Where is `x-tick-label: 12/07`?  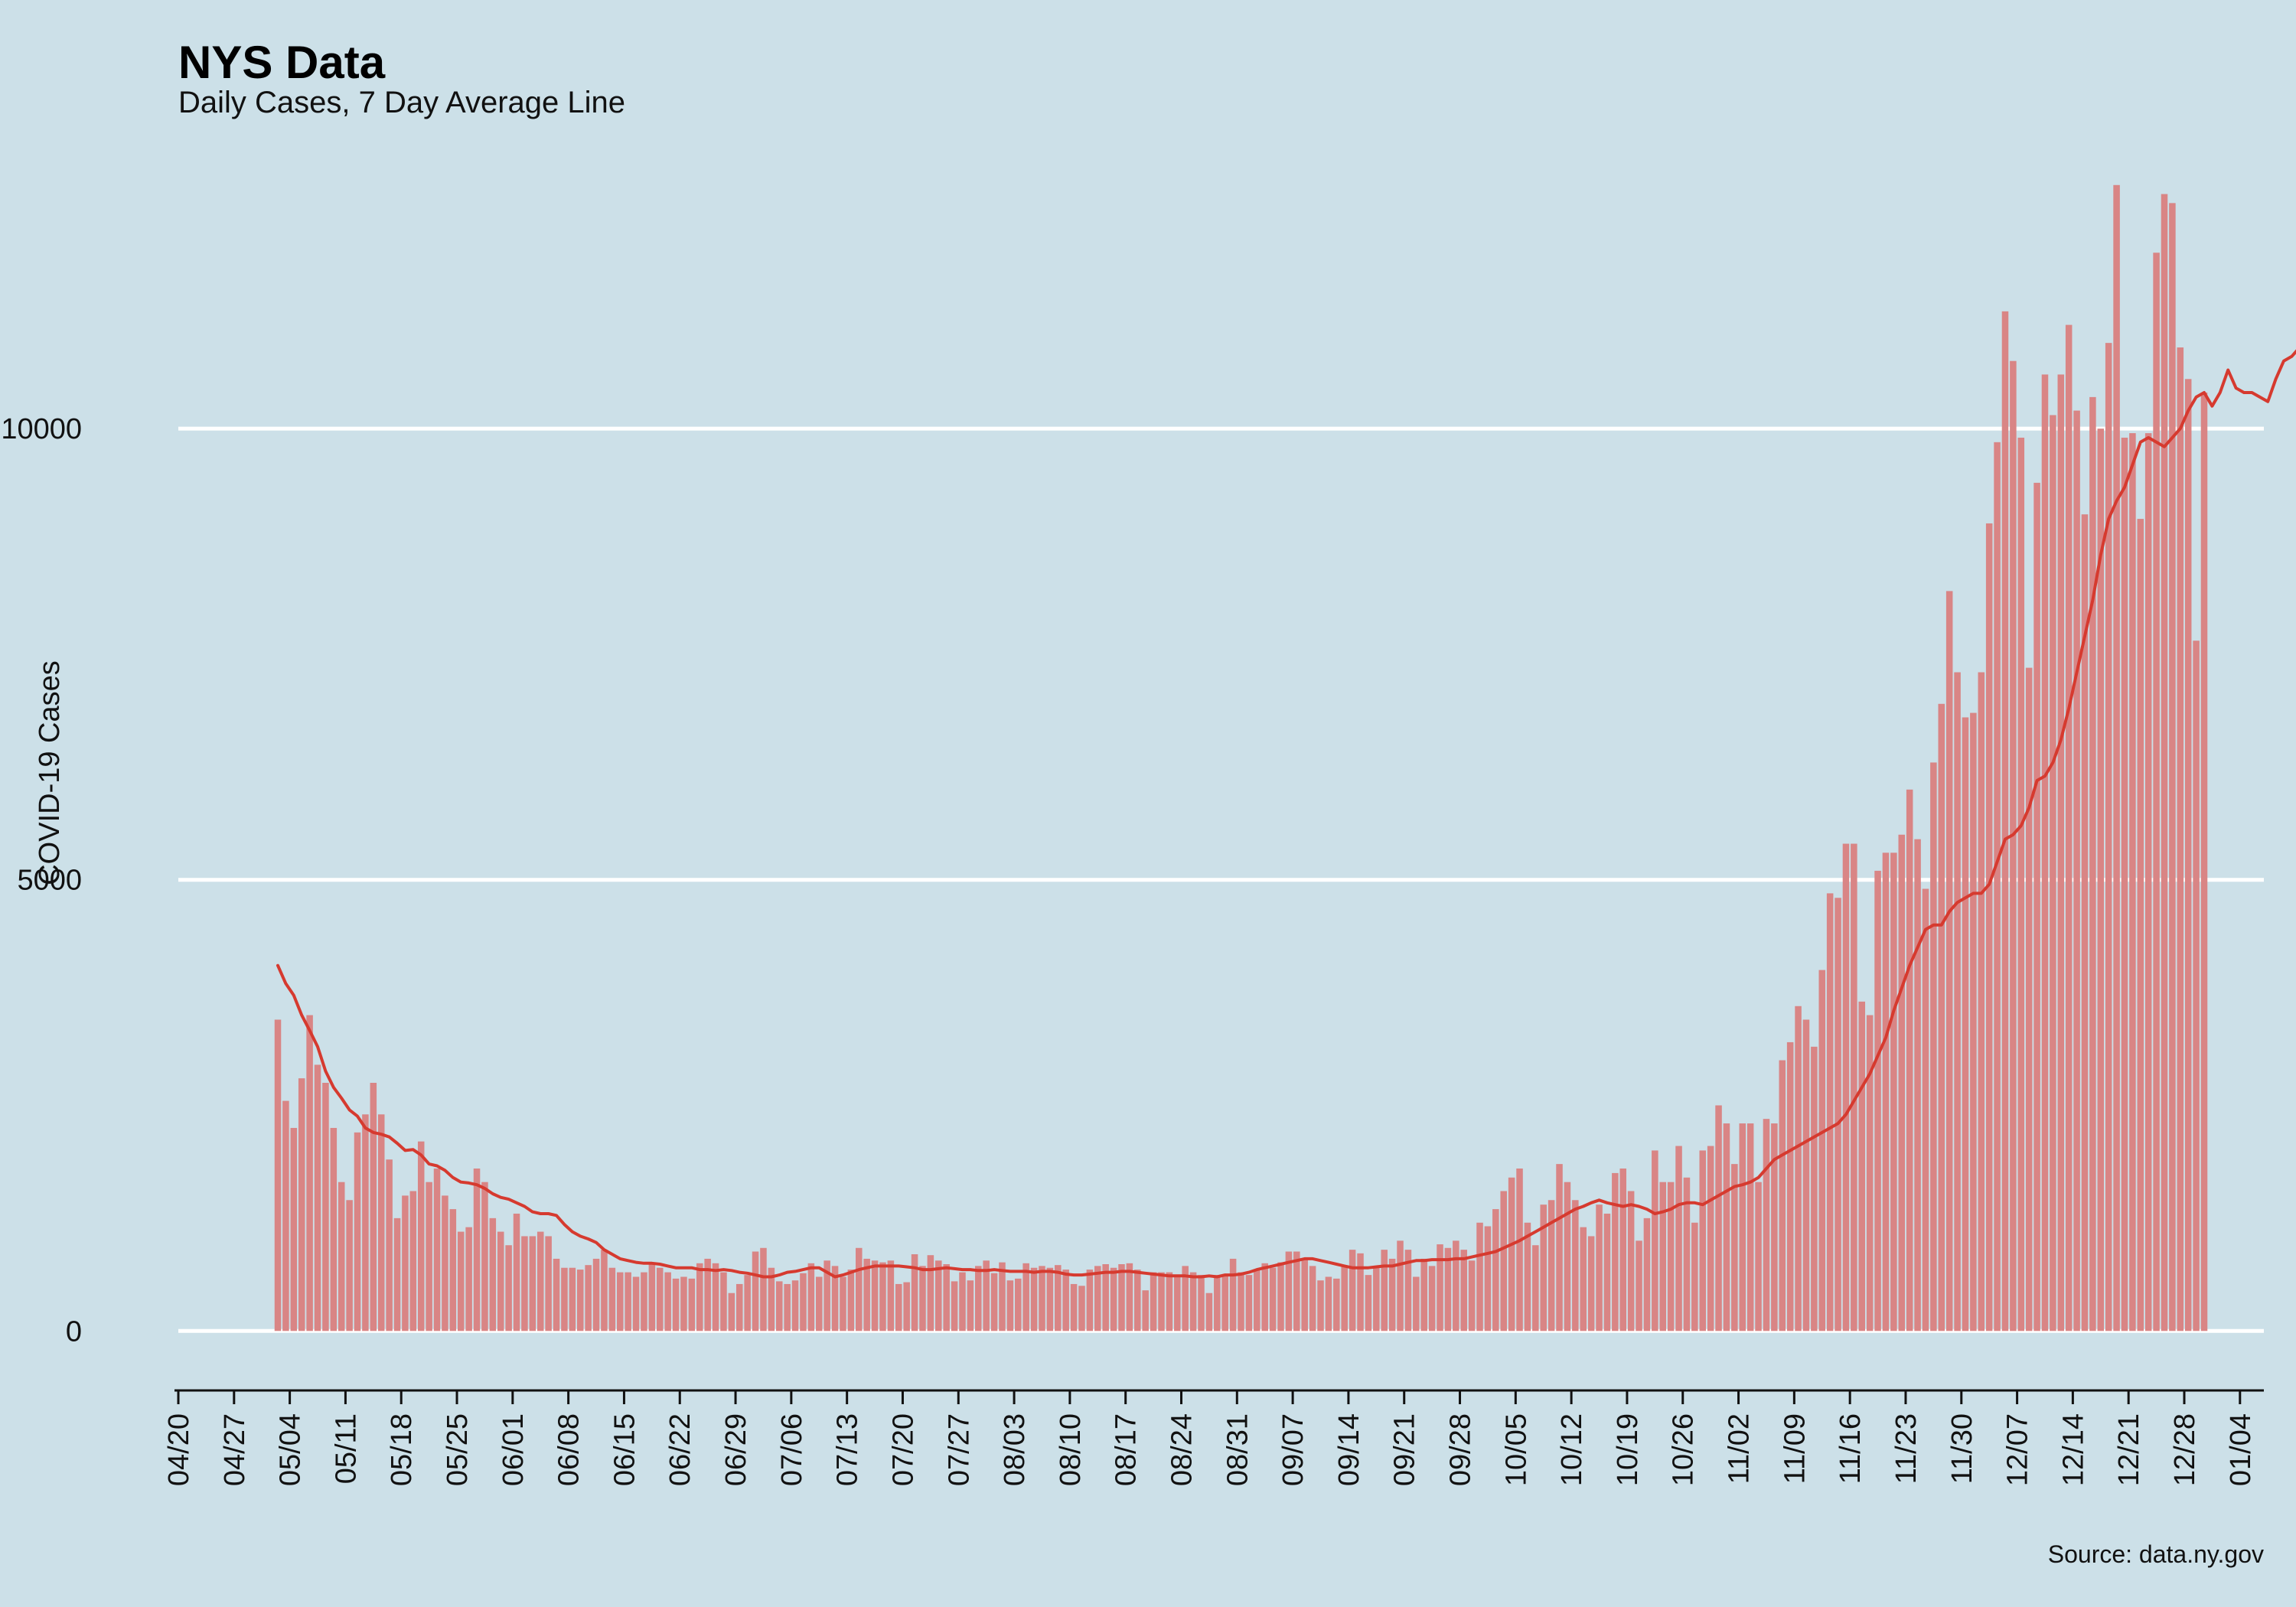 x-tick-label: 12/07 is located at coordinates (2018, 1449).